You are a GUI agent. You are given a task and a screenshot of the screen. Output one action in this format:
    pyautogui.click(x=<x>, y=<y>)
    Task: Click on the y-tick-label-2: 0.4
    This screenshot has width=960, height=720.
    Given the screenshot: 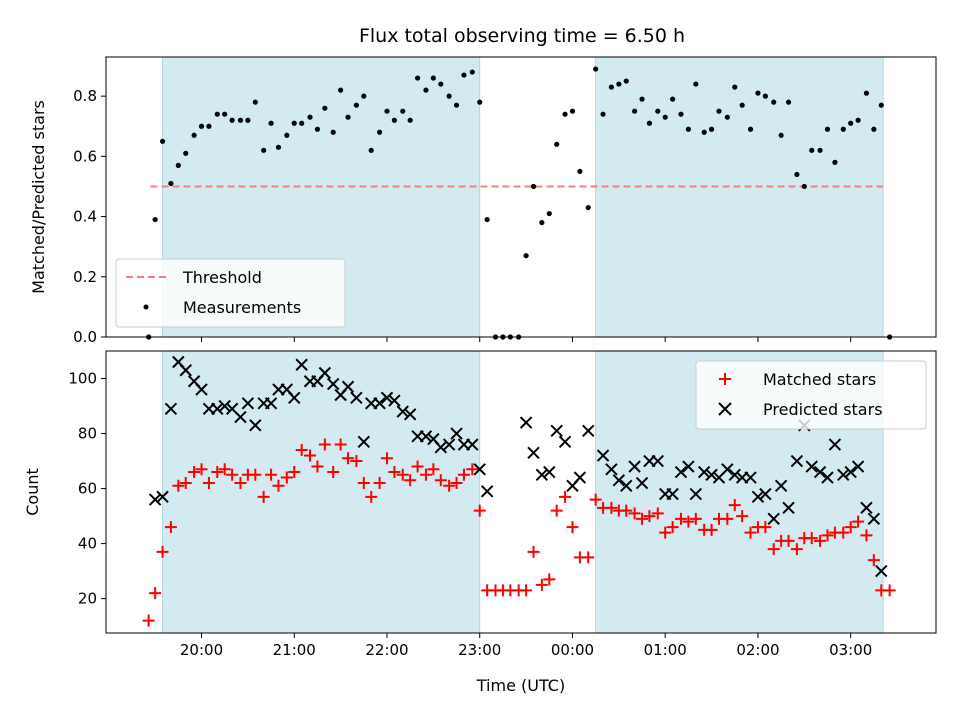 What is the action you would take?
    pyautogui.click(x=85, y=217)
    